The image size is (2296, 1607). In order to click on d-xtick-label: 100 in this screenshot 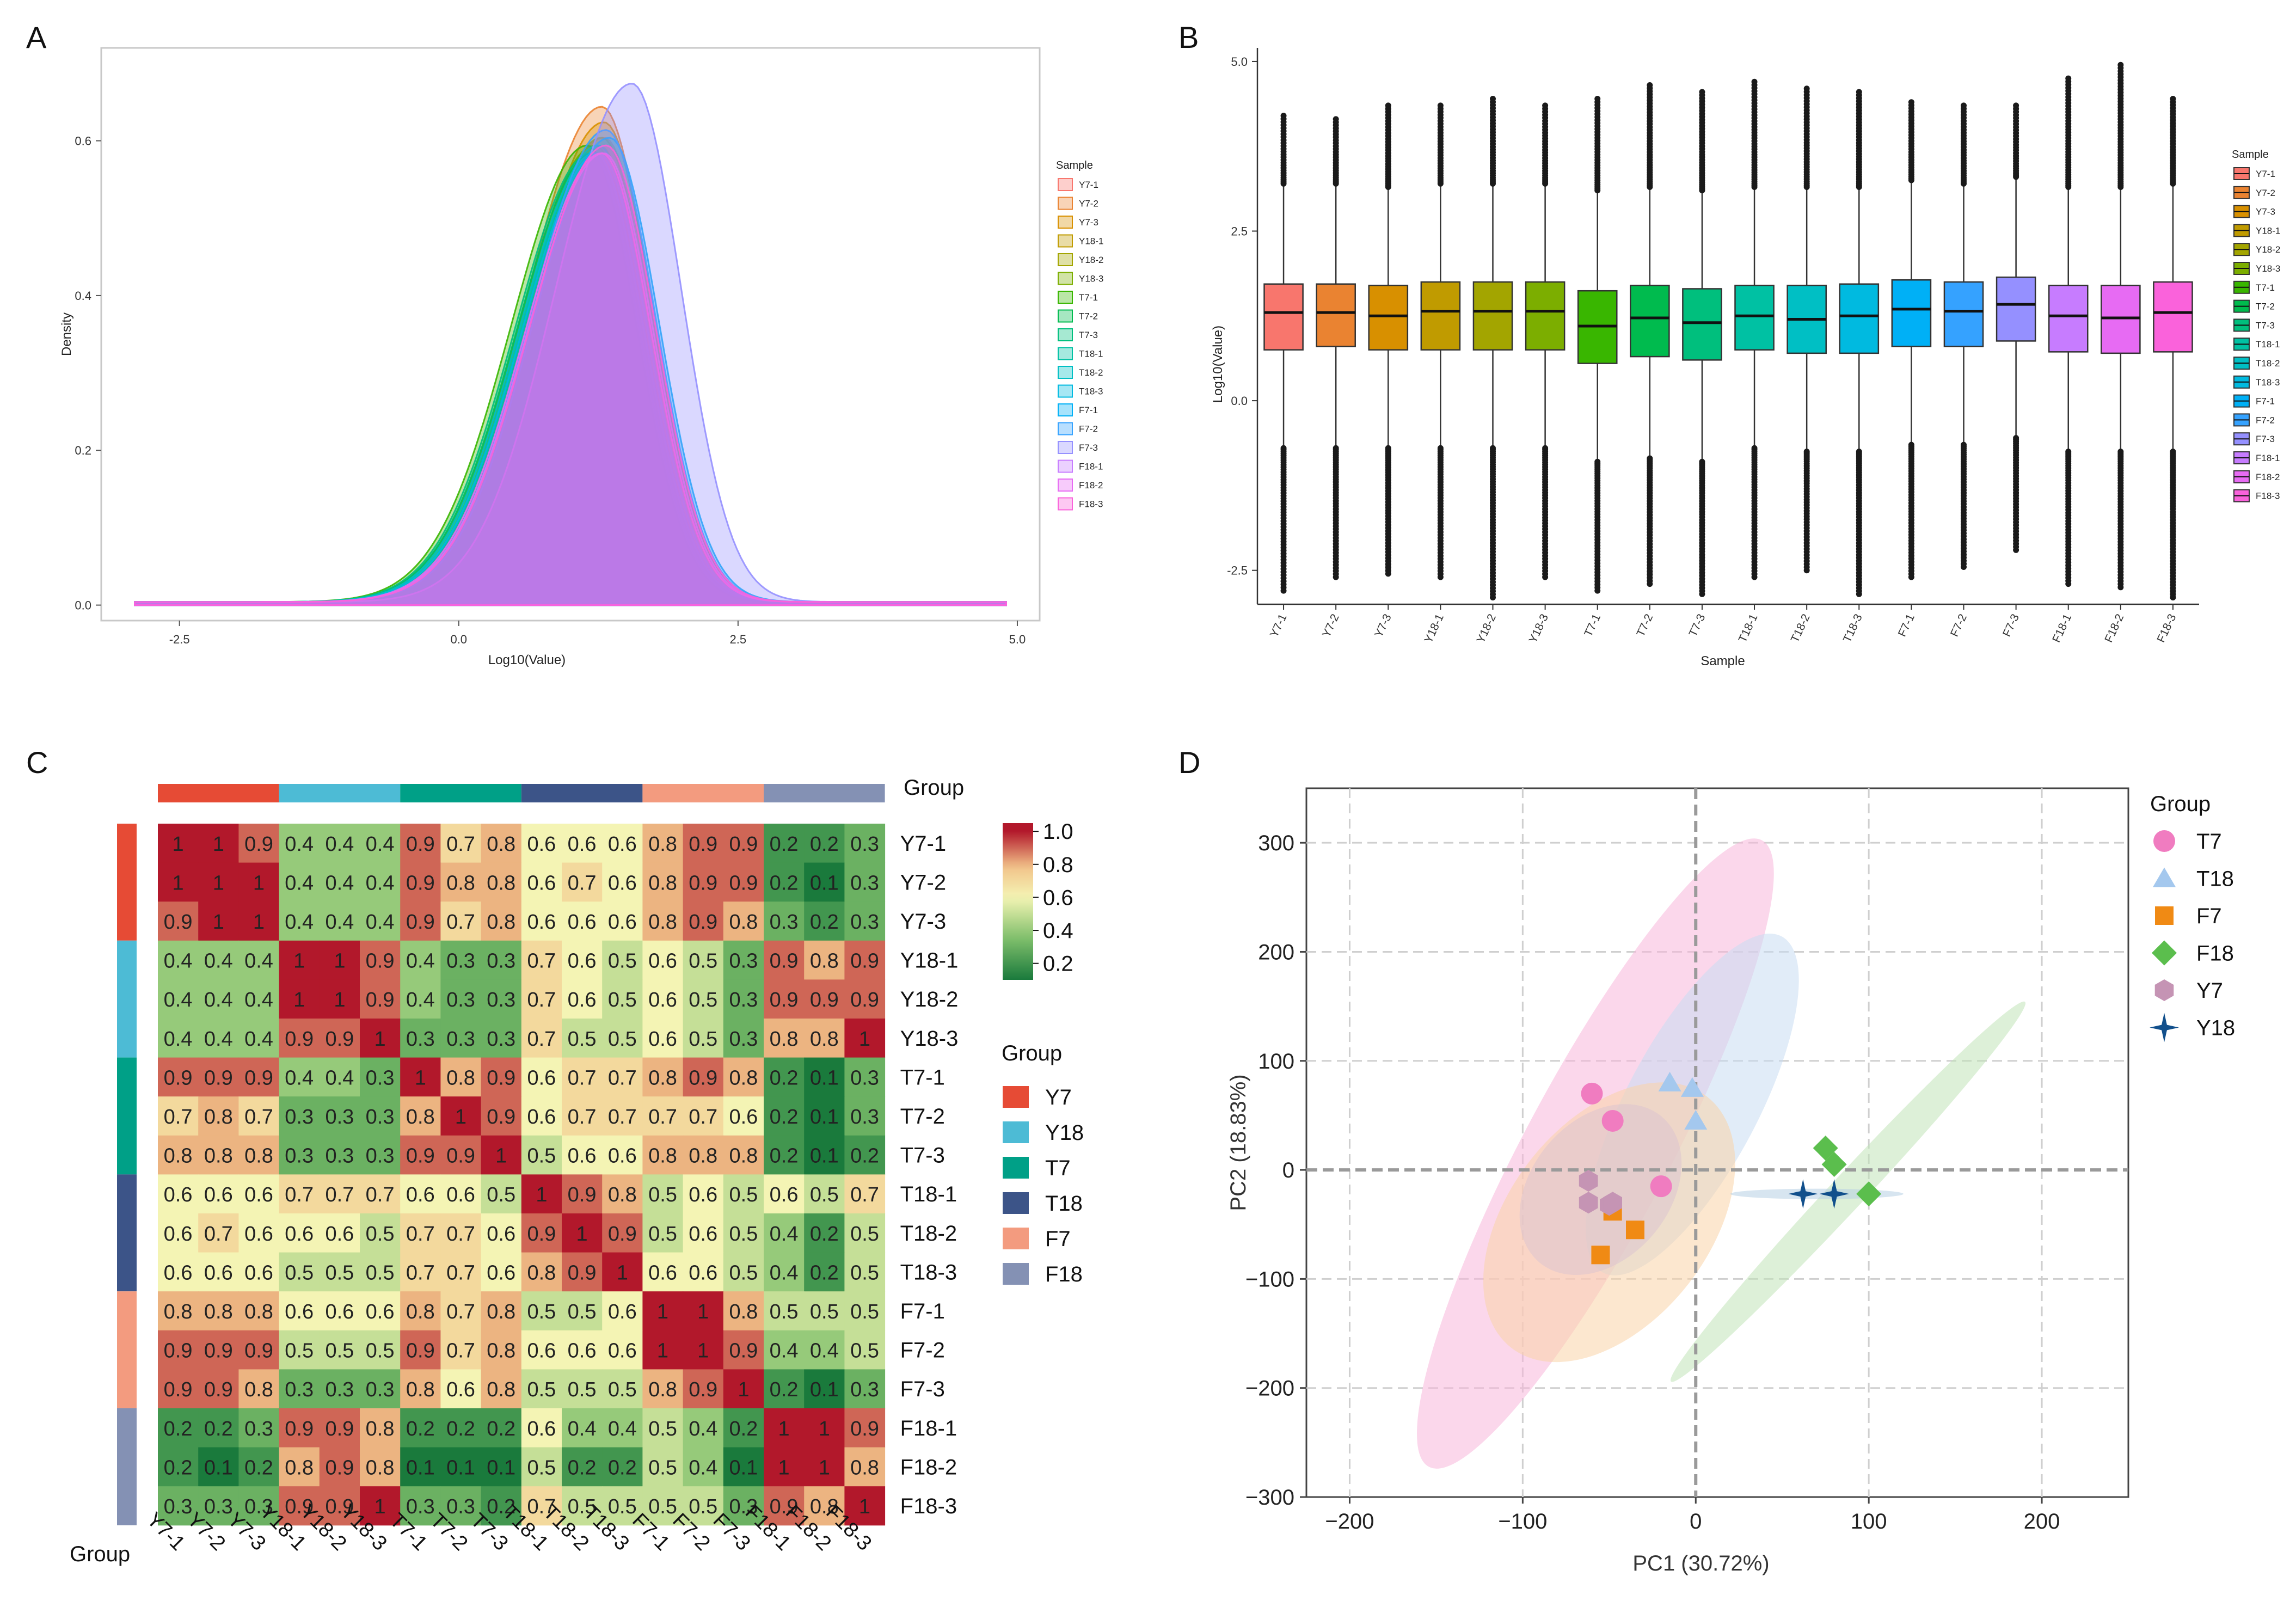, I will do `click(1869, 1522)`.